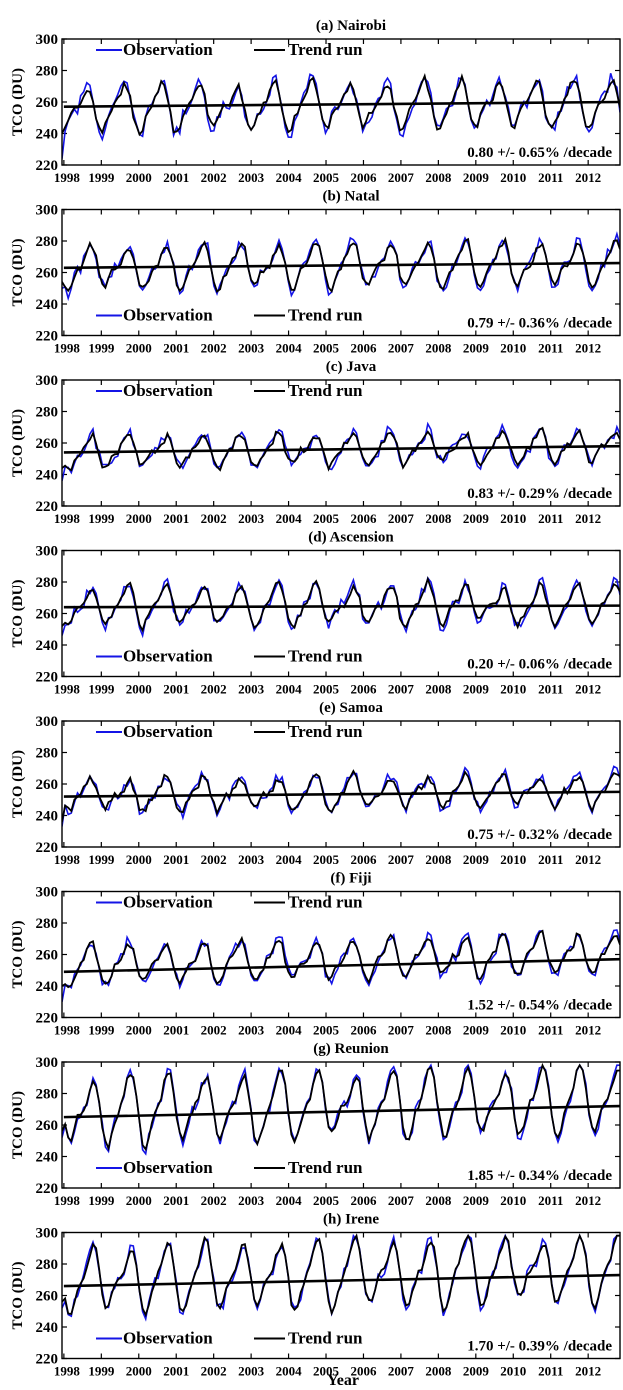 This screenshot has width=623, height=1390. Describe the element at coordinates (351, 367) in the screenshot. I see `panel-title: (c) Java` at that location.